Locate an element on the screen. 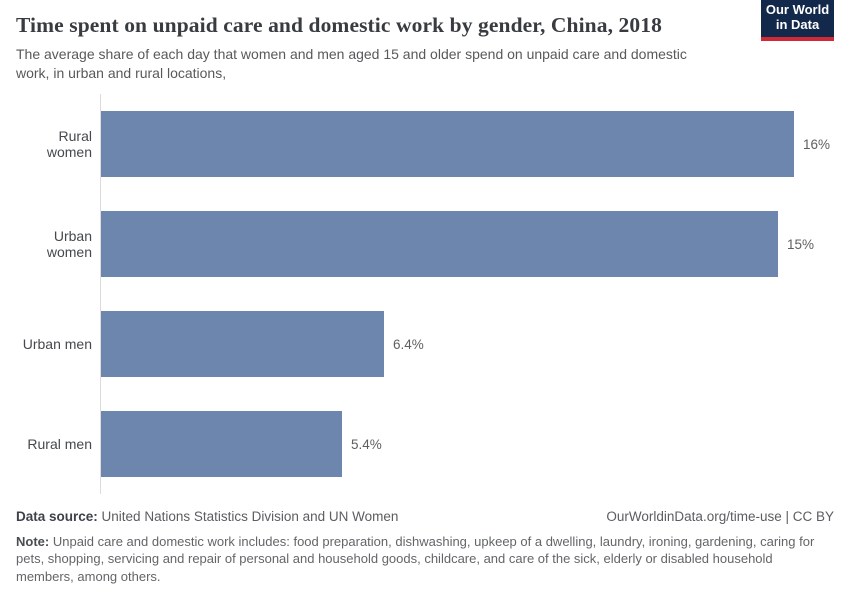 The width and height of the screenshot is (850, 600). bar-track: 5.4% is located at coordinates (467, 444).